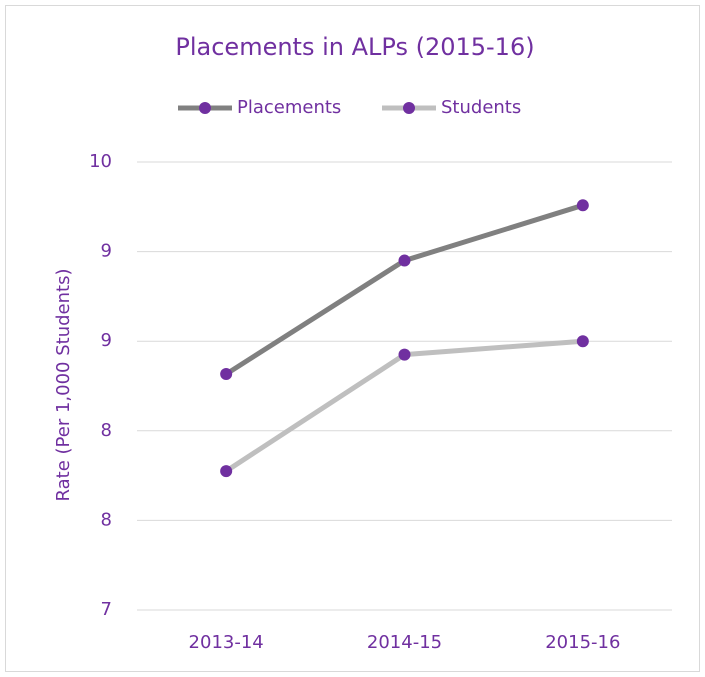  What do you see at coordinates (354, 47) in the screenshot?
I see `chart-title: Placements in ALPs (2015-16)` at bounding box center [354, 47].